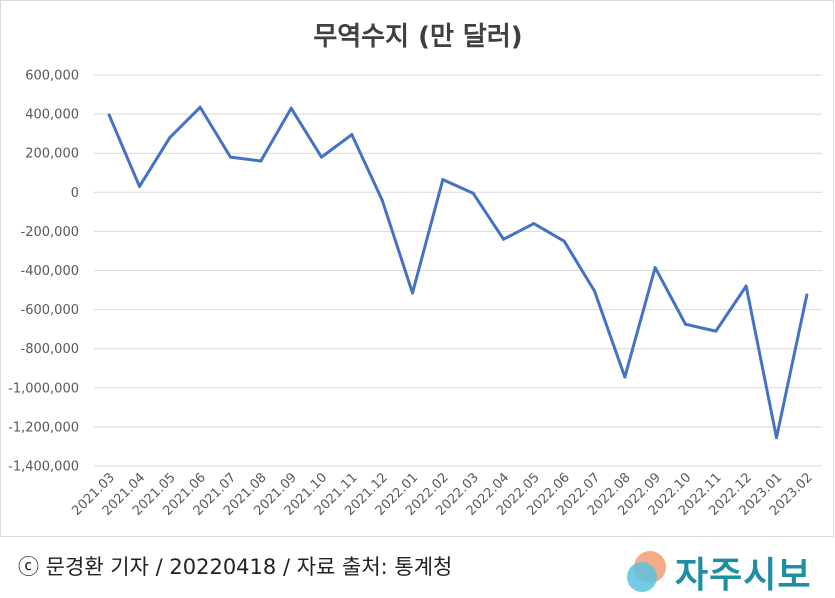 This screenshot has width=835, height=598. What do you see at coordinates (417, 37) in the screenshot?
I see `chart-title: 무역수지 (만 달러)` at bounding box center [417, 37].